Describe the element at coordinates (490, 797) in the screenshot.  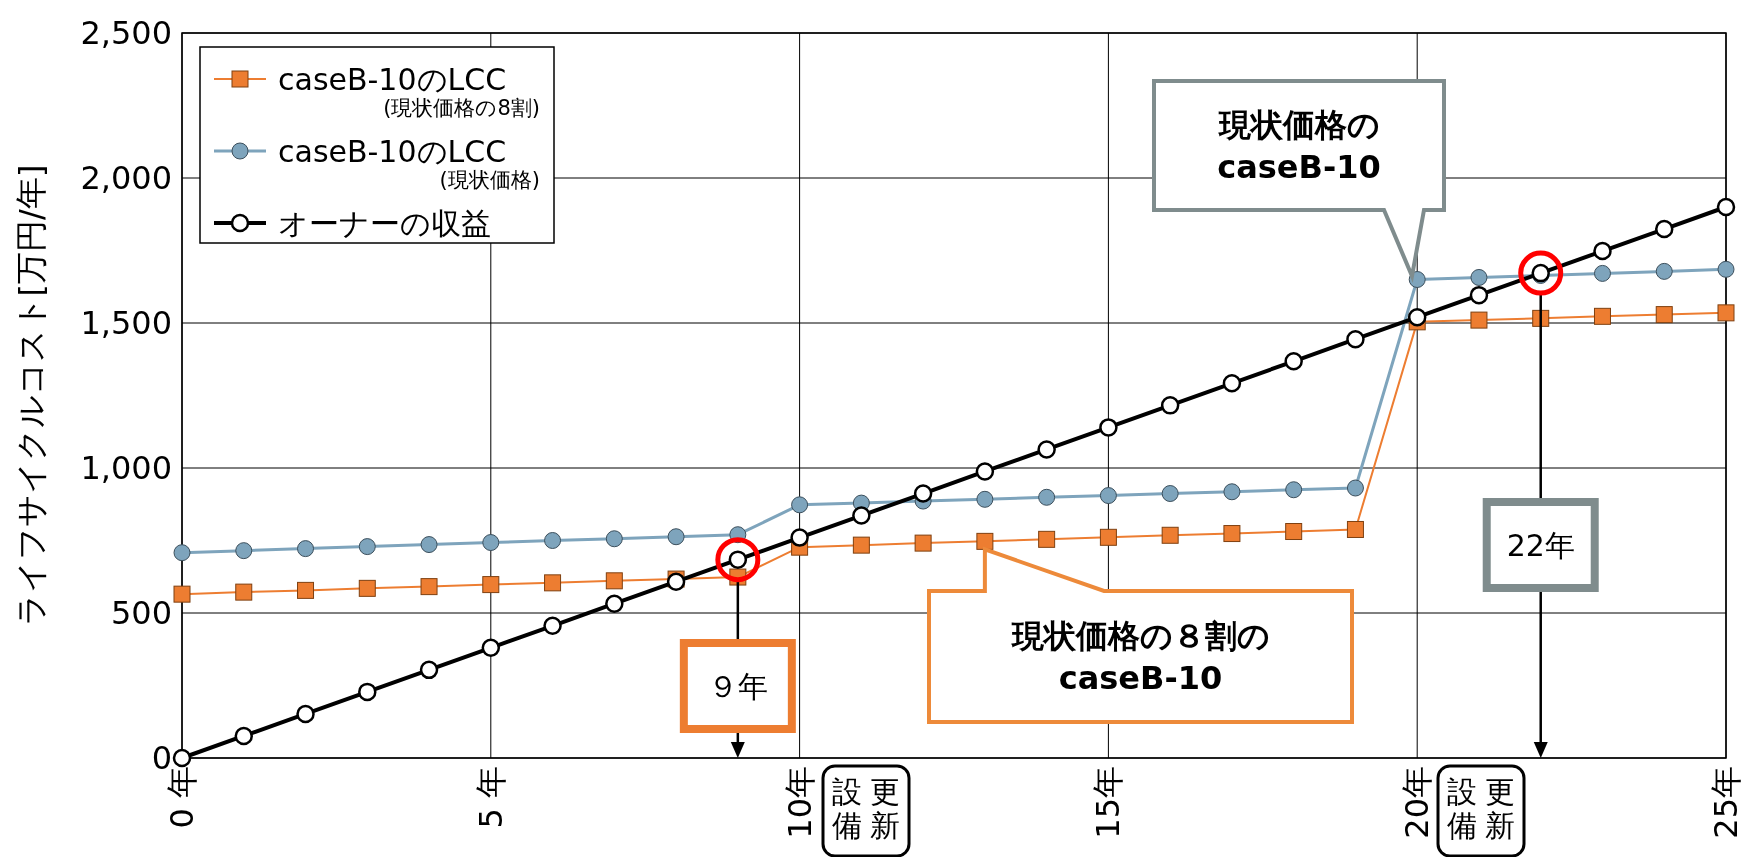
I see `x-tick-label: 5 年` at that location.